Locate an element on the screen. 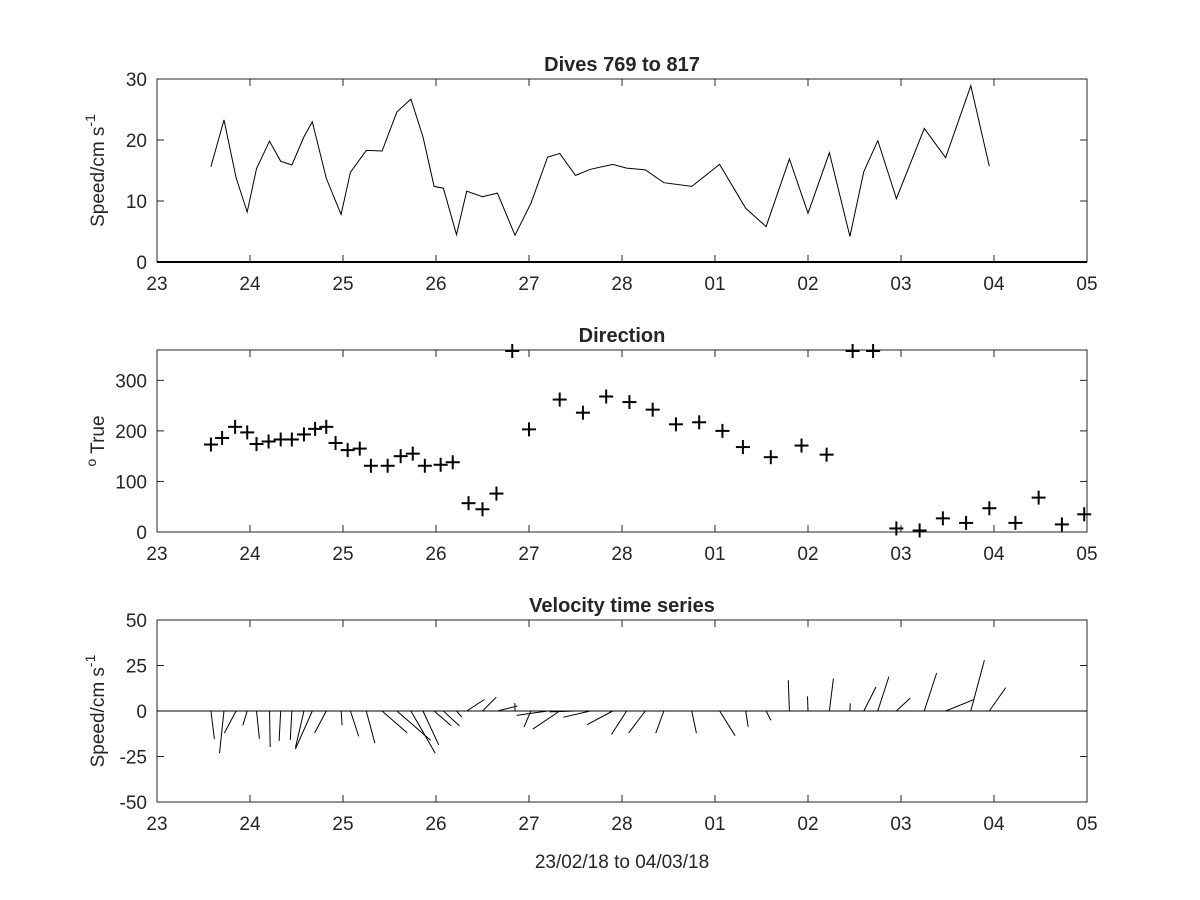 Image resolution: width=1200 pixels, height=900 pixels. x-axis-label: 23/02/18 to 04/03/18 is located at coordinates (622, 862).